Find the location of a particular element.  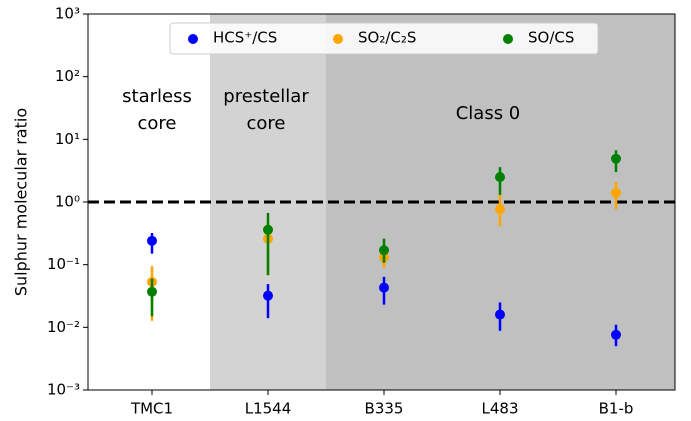

y-tick-label: 10² is located at coordinates (67, 76).